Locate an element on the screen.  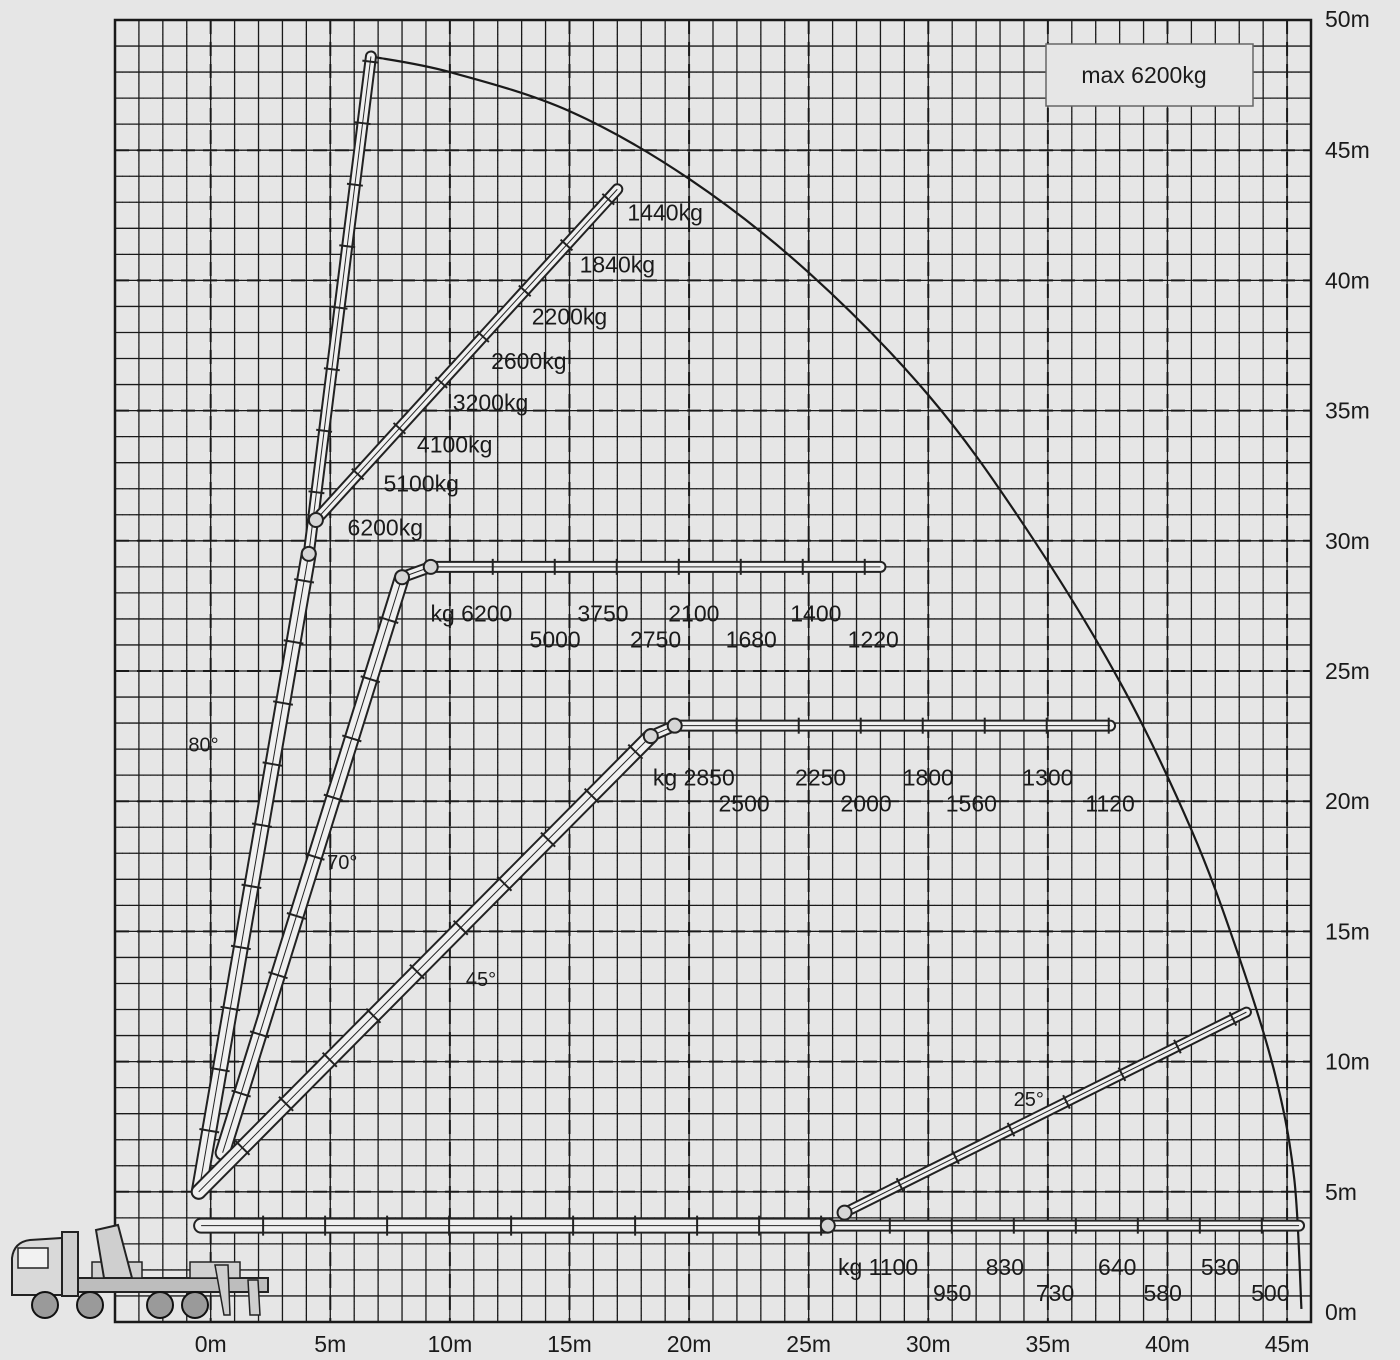
boom-jib-extension is located at coordinates (1045, 1112).